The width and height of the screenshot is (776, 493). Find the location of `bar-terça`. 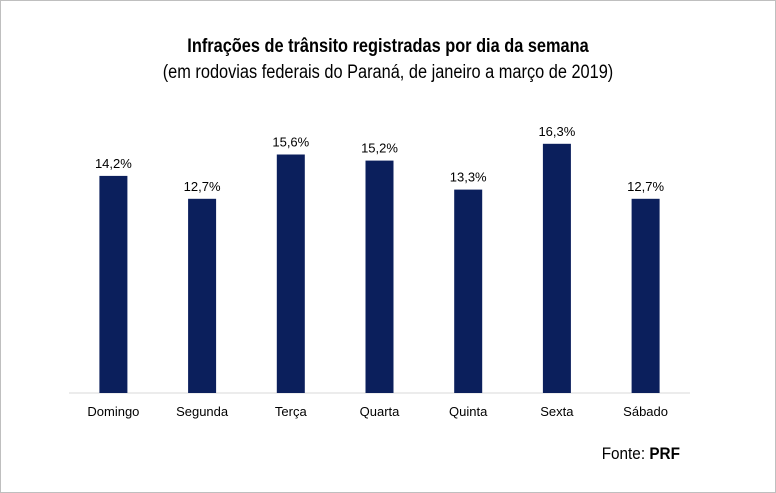

bar-terça is located at coordinates (290, 273).